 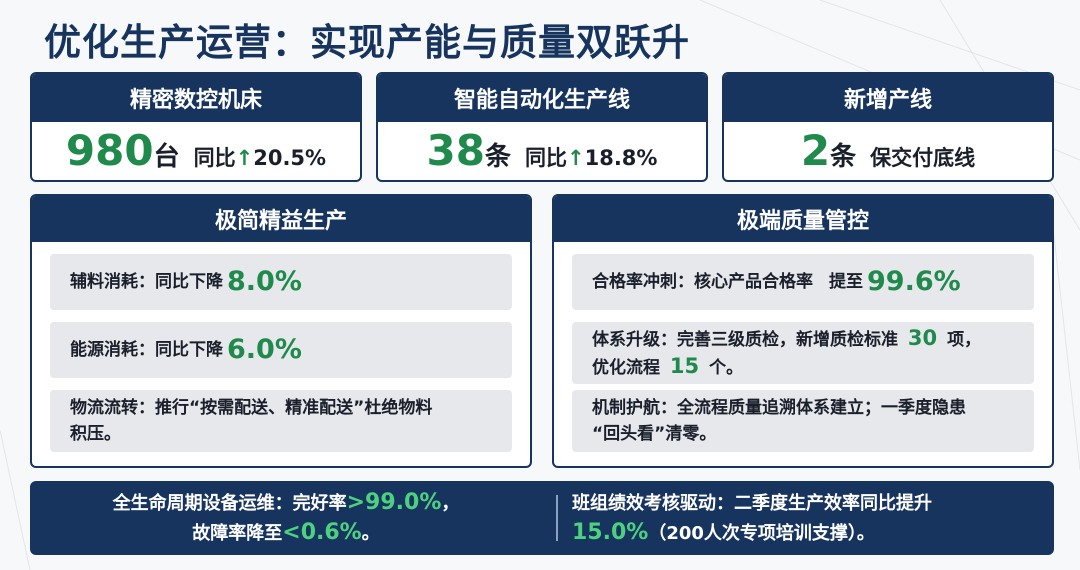 I want to click on stat-card-new-lines: 新增产线 2 条 保交付底线, so click(x=888, y=127).